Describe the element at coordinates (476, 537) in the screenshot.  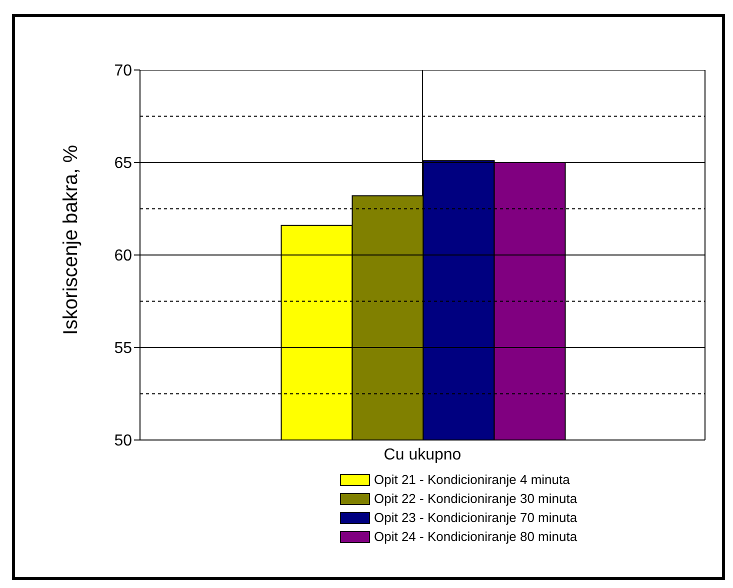
I see `legend-label: Opit 24 - Kondicioniranje 80 minuta` at that location.